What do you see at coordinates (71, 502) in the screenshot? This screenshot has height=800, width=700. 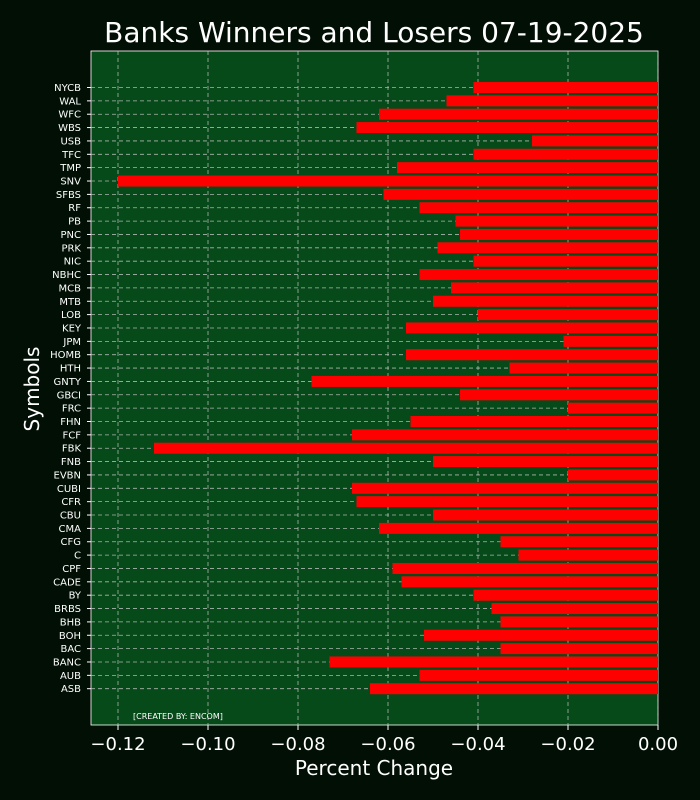 I see `y-tick-label: CFR` at bounding box center [71, 502].